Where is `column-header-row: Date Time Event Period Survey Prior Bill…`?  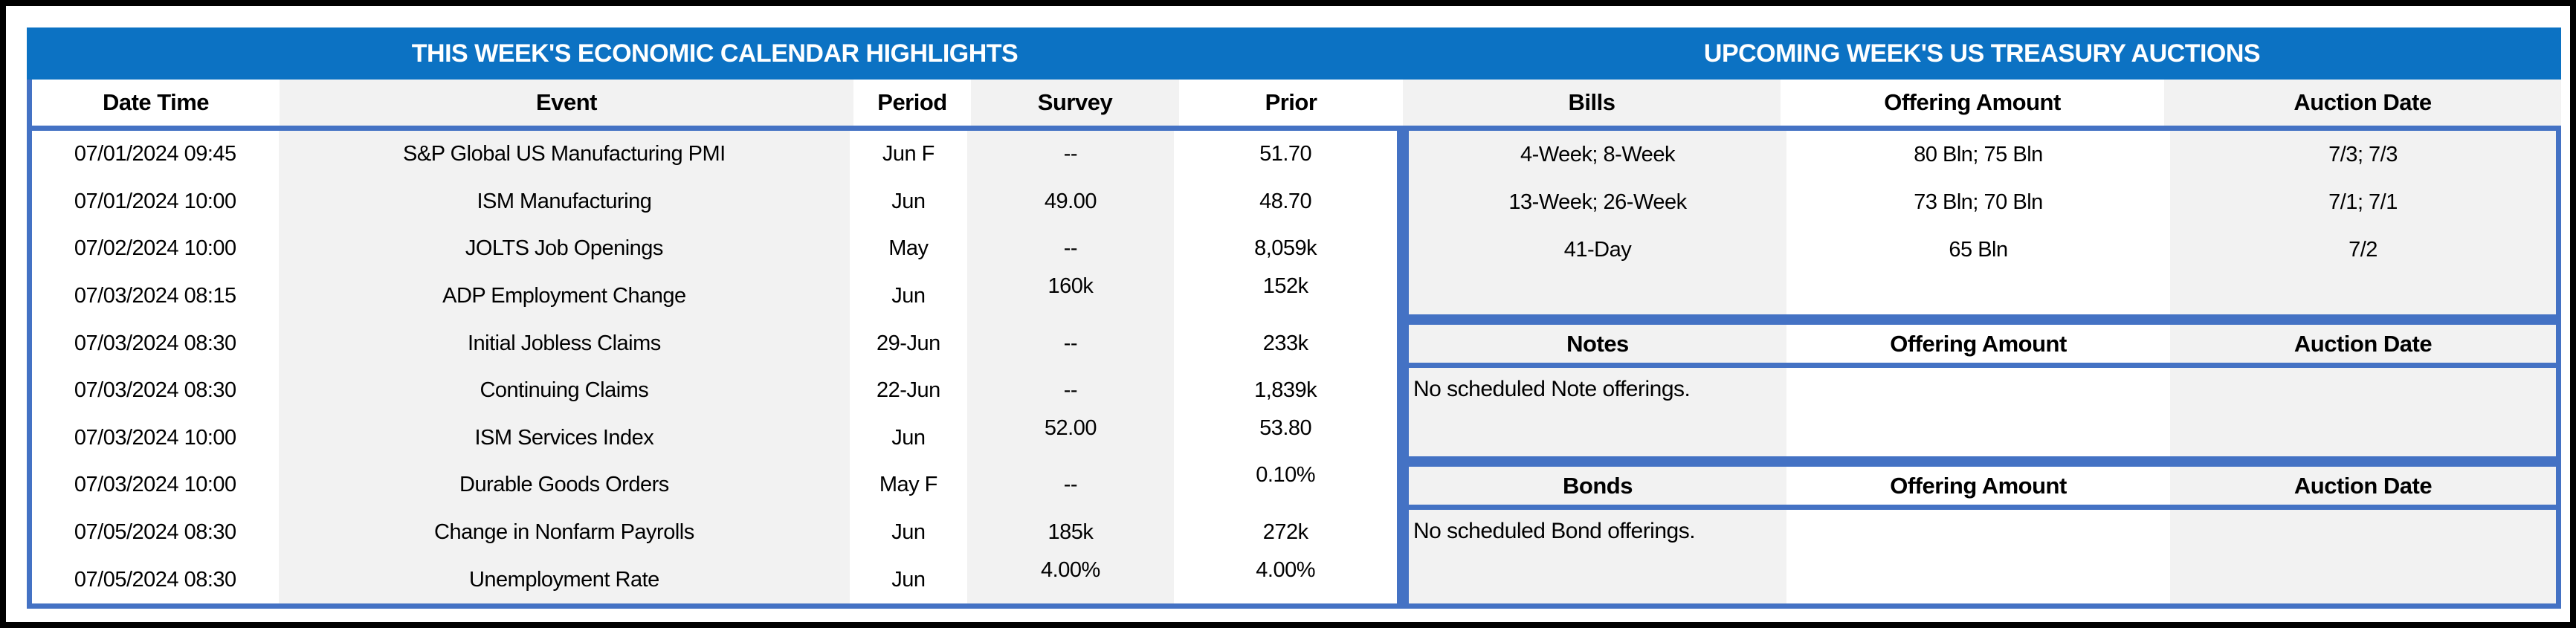
column-header-row: Date Time Event Period Survey Prior Bill… is located at coordinates (1294, 103).